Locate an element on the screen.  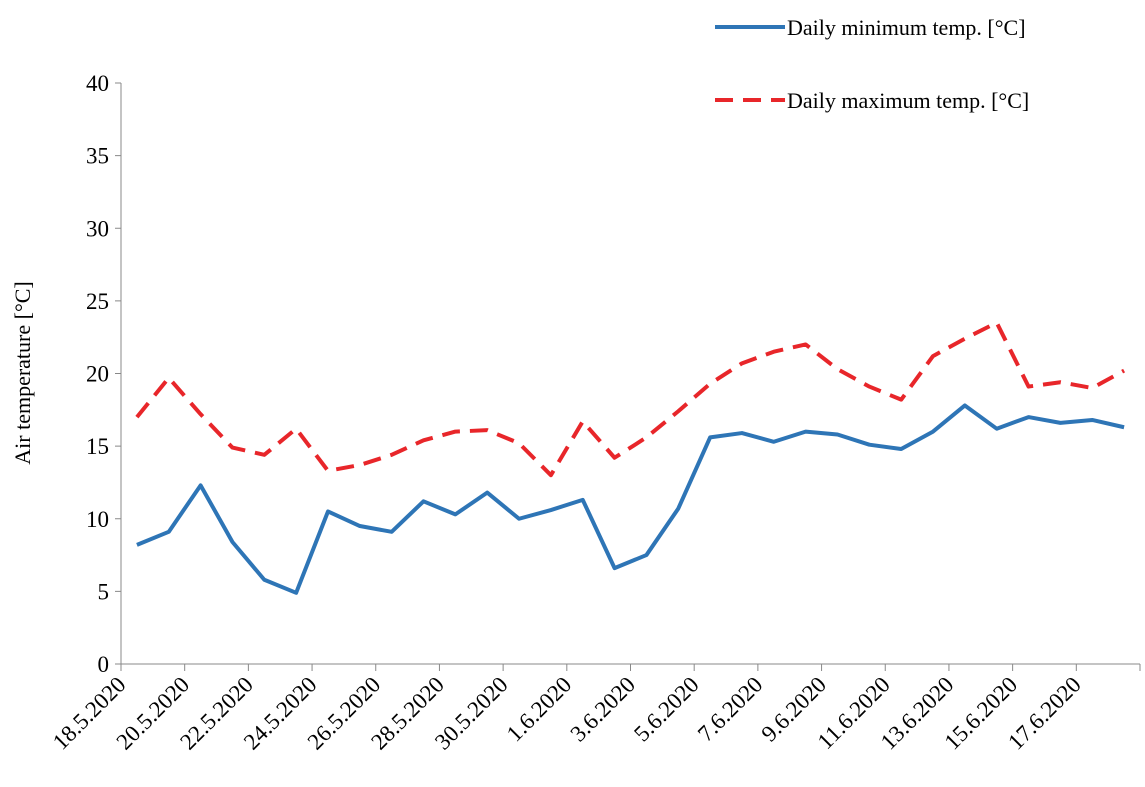
legend-label: Daily maximum temp. [°C] is located at coordinates (908, 100).